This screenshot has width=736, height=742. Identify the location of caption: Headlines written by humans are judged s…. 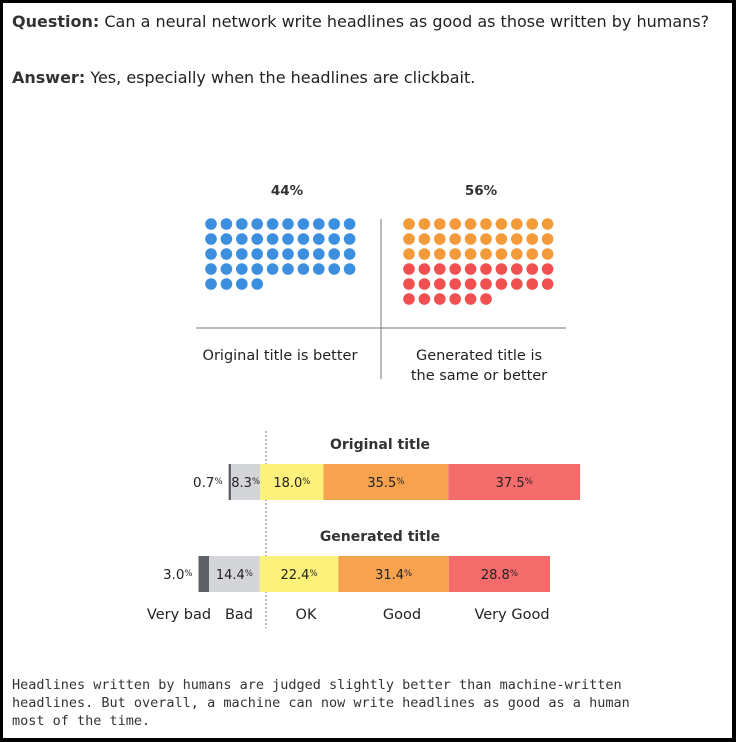
(321, 703).